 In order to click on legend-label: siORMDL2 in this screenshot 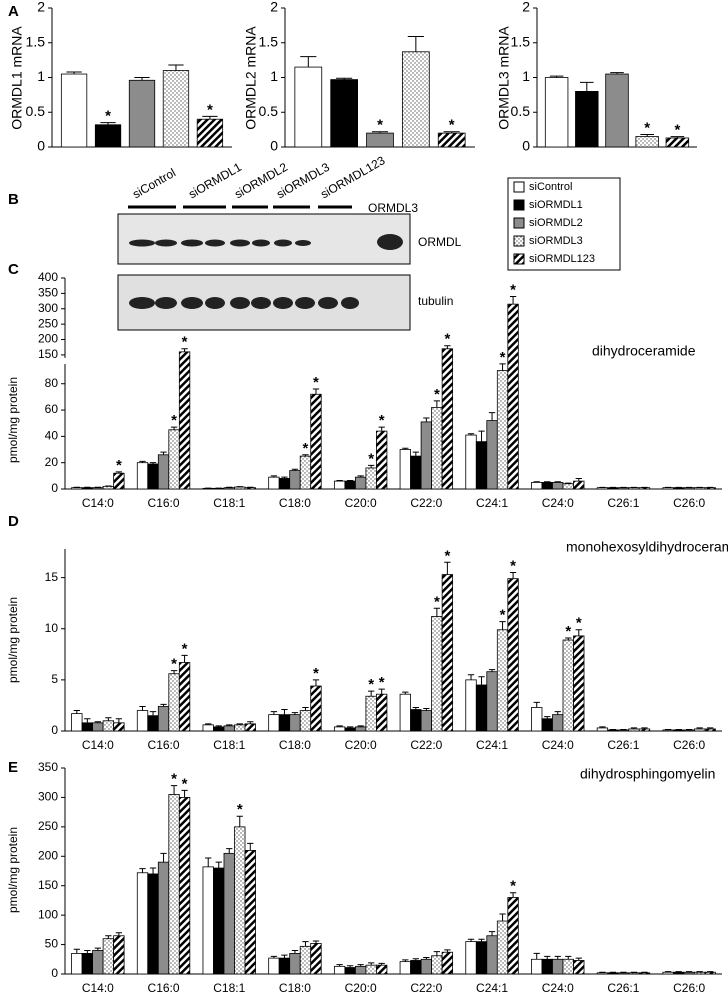, I will do `click(556, 223)`.